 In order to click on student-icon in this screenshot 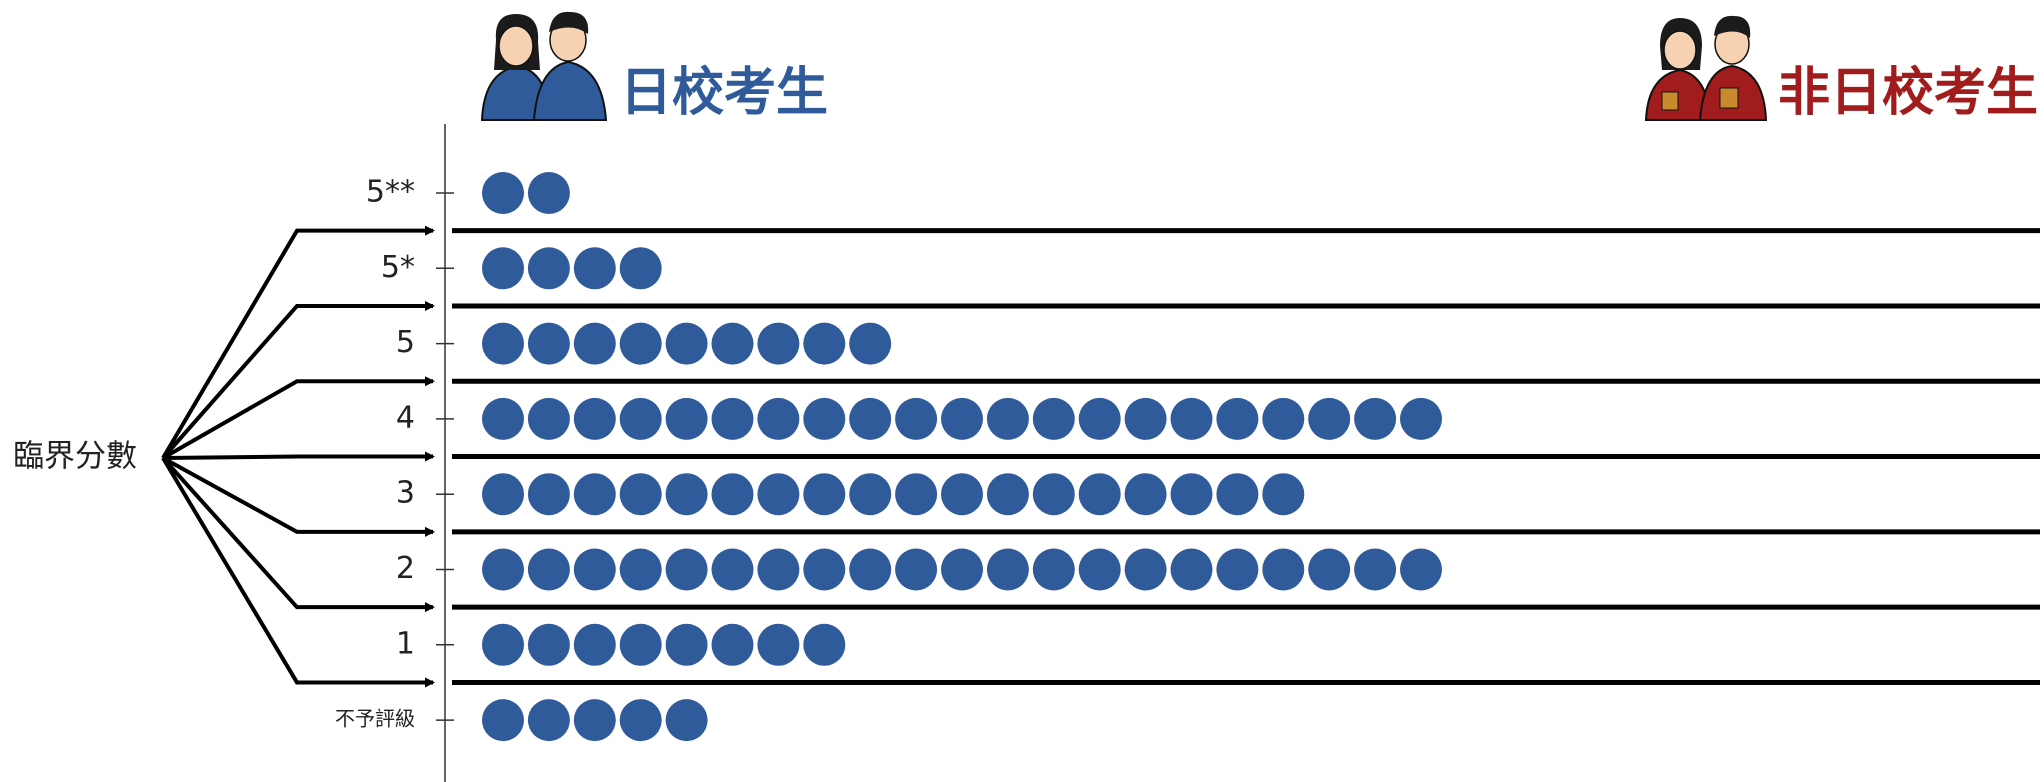, I will do `click(544, 66)`.